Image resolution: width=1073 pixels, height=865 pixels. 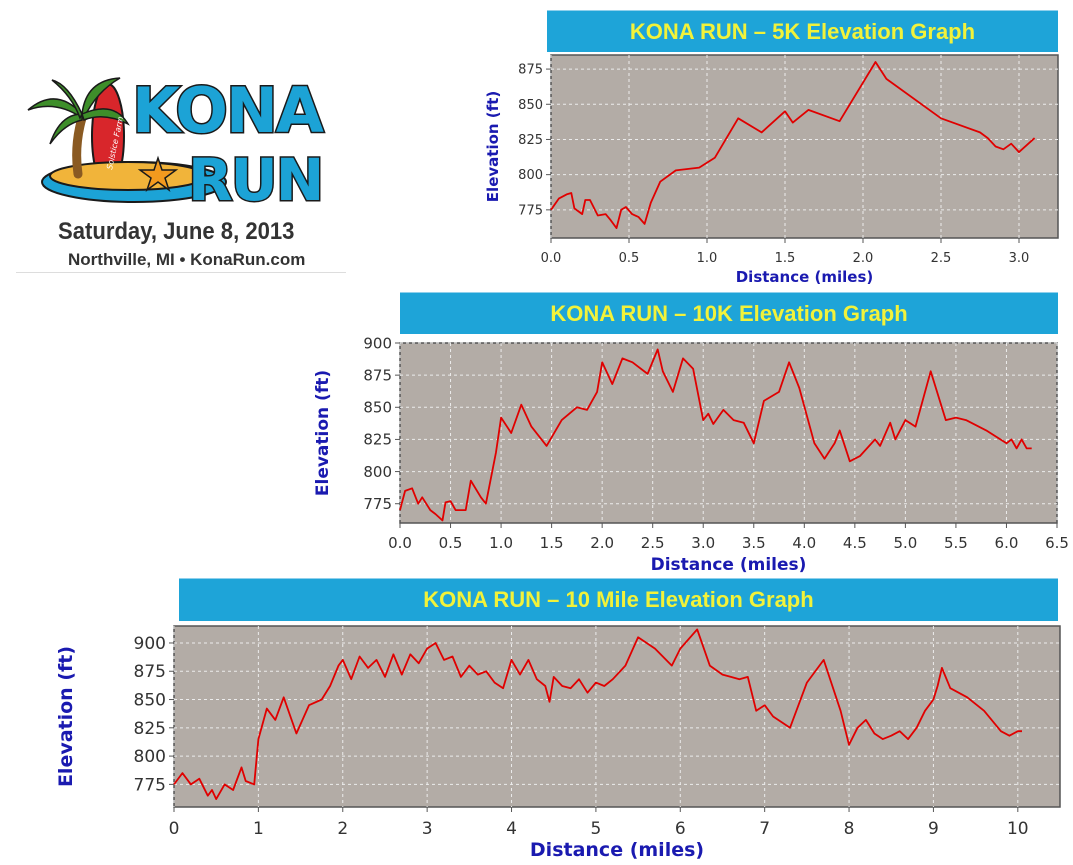 What do you see at coordinates (530, 105) in the screenshot?
I see `chart-5k-y-tick-label: 850` at bounding box center [530, 105].